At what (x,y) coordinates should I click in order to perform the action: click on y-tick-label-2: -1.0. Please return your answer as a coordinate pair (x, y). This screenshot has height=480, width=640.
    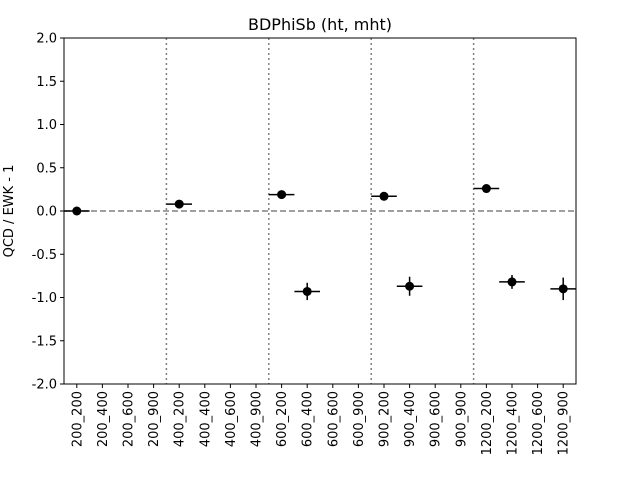
    Looking at the image, I should click on (44, 298).